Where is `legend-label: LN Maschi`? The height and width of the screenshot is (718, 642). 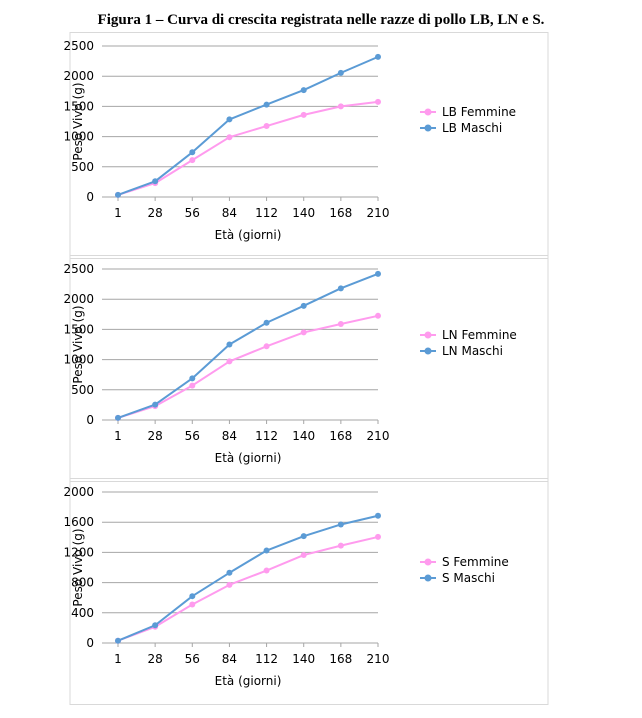
legend-label: LN Maschi is located at coordinates (472, 351).